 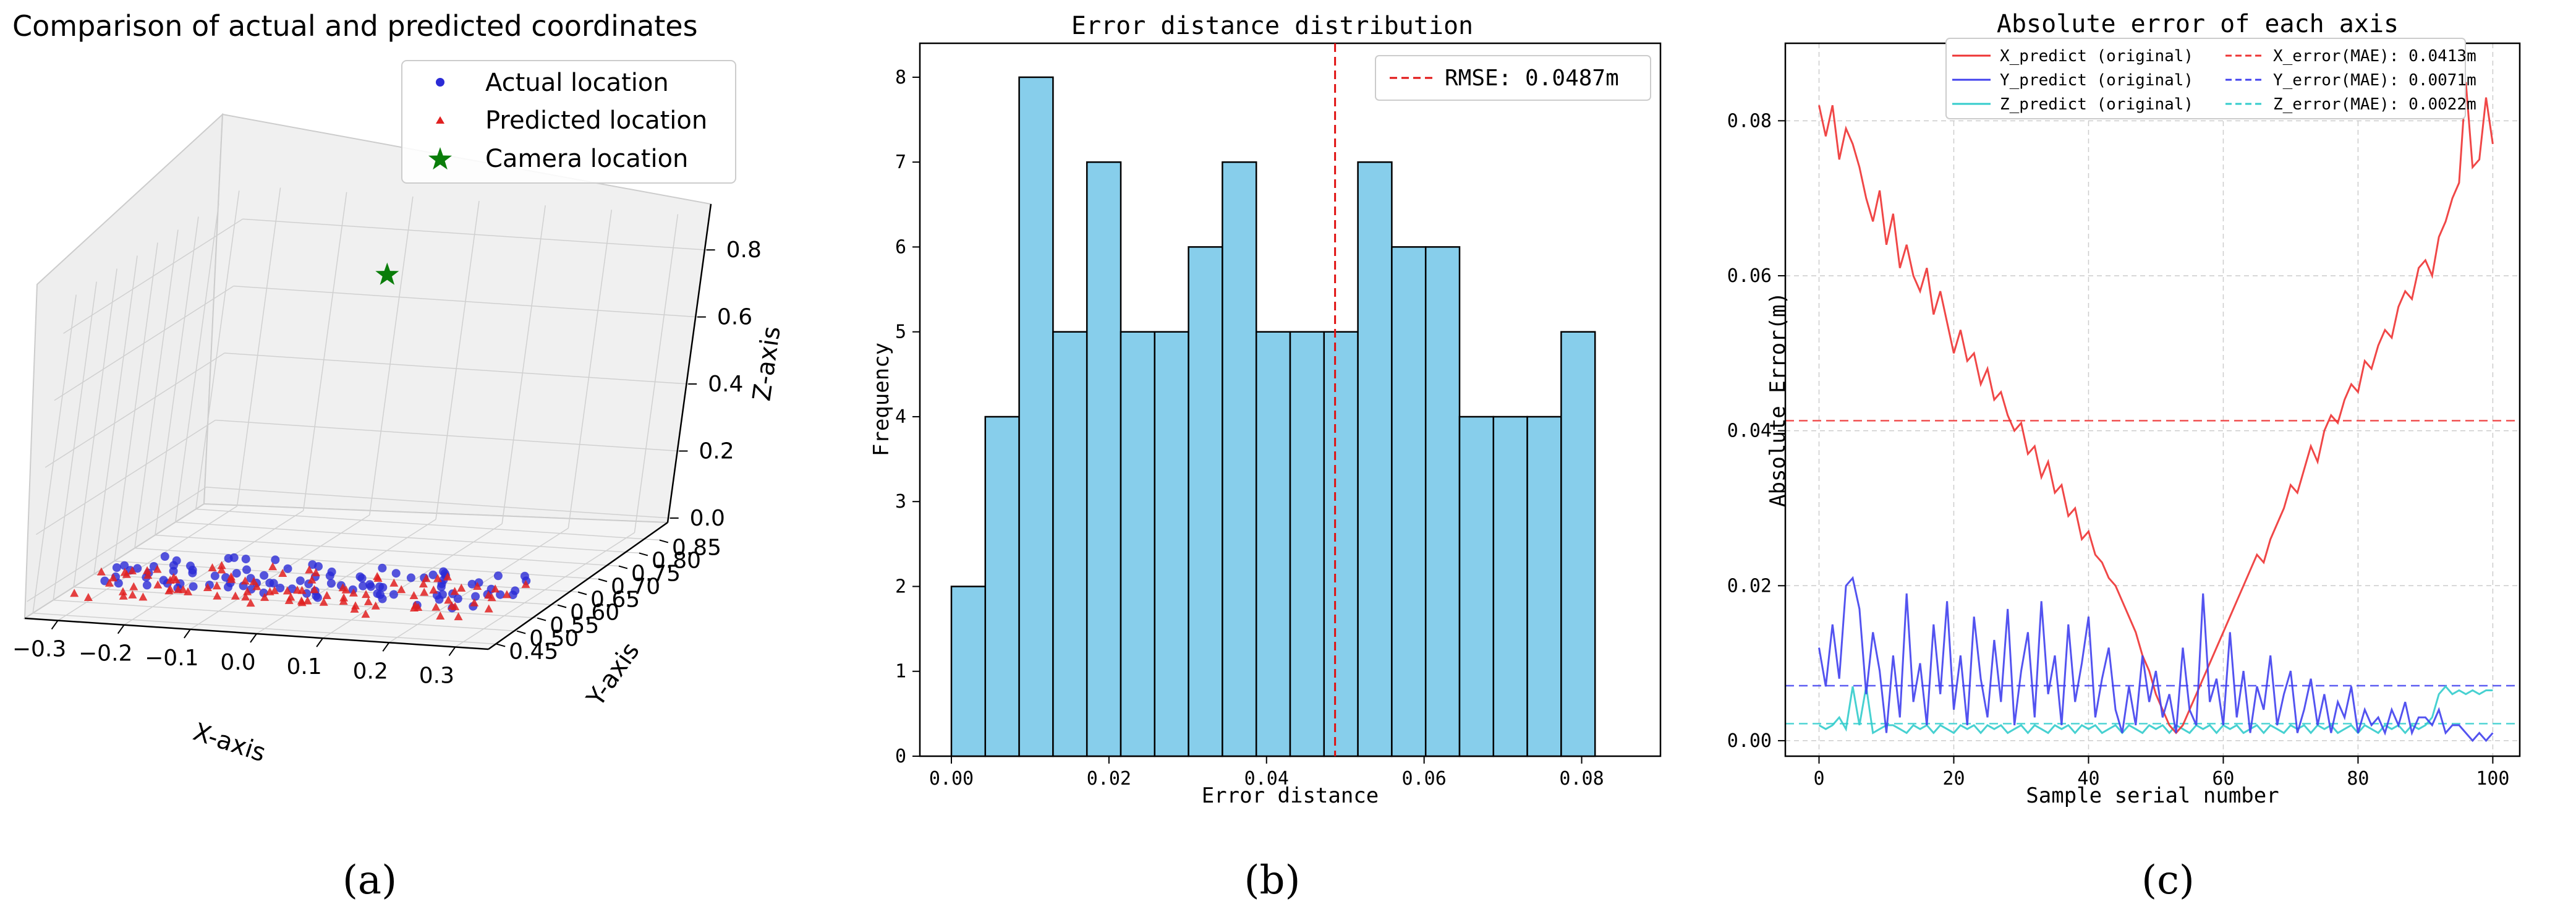 What do you see at coordinates (2358, 779) in the screenshot?
I see `x-tick-label: 80` at bounding box center [2358, 779].